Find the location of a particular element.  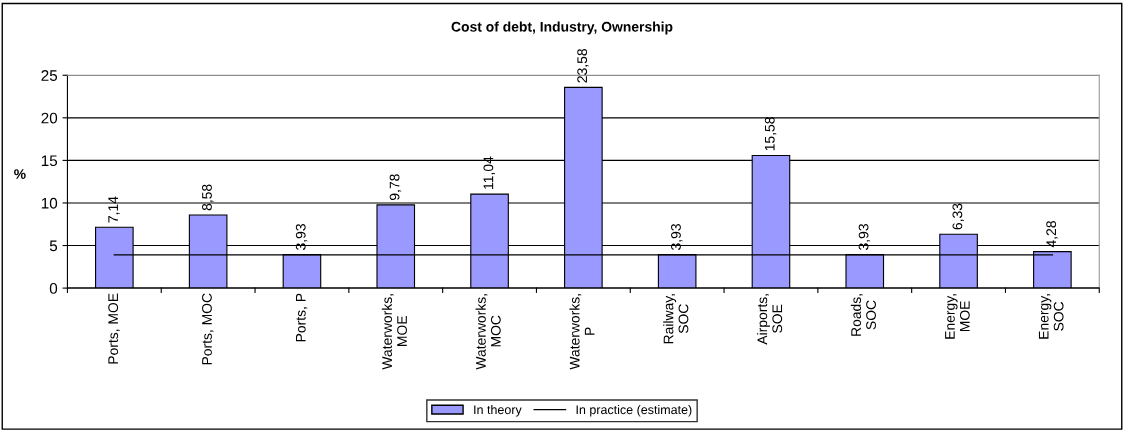

x-tick-label: Ports, MOC is located at coordinates (208, 329).